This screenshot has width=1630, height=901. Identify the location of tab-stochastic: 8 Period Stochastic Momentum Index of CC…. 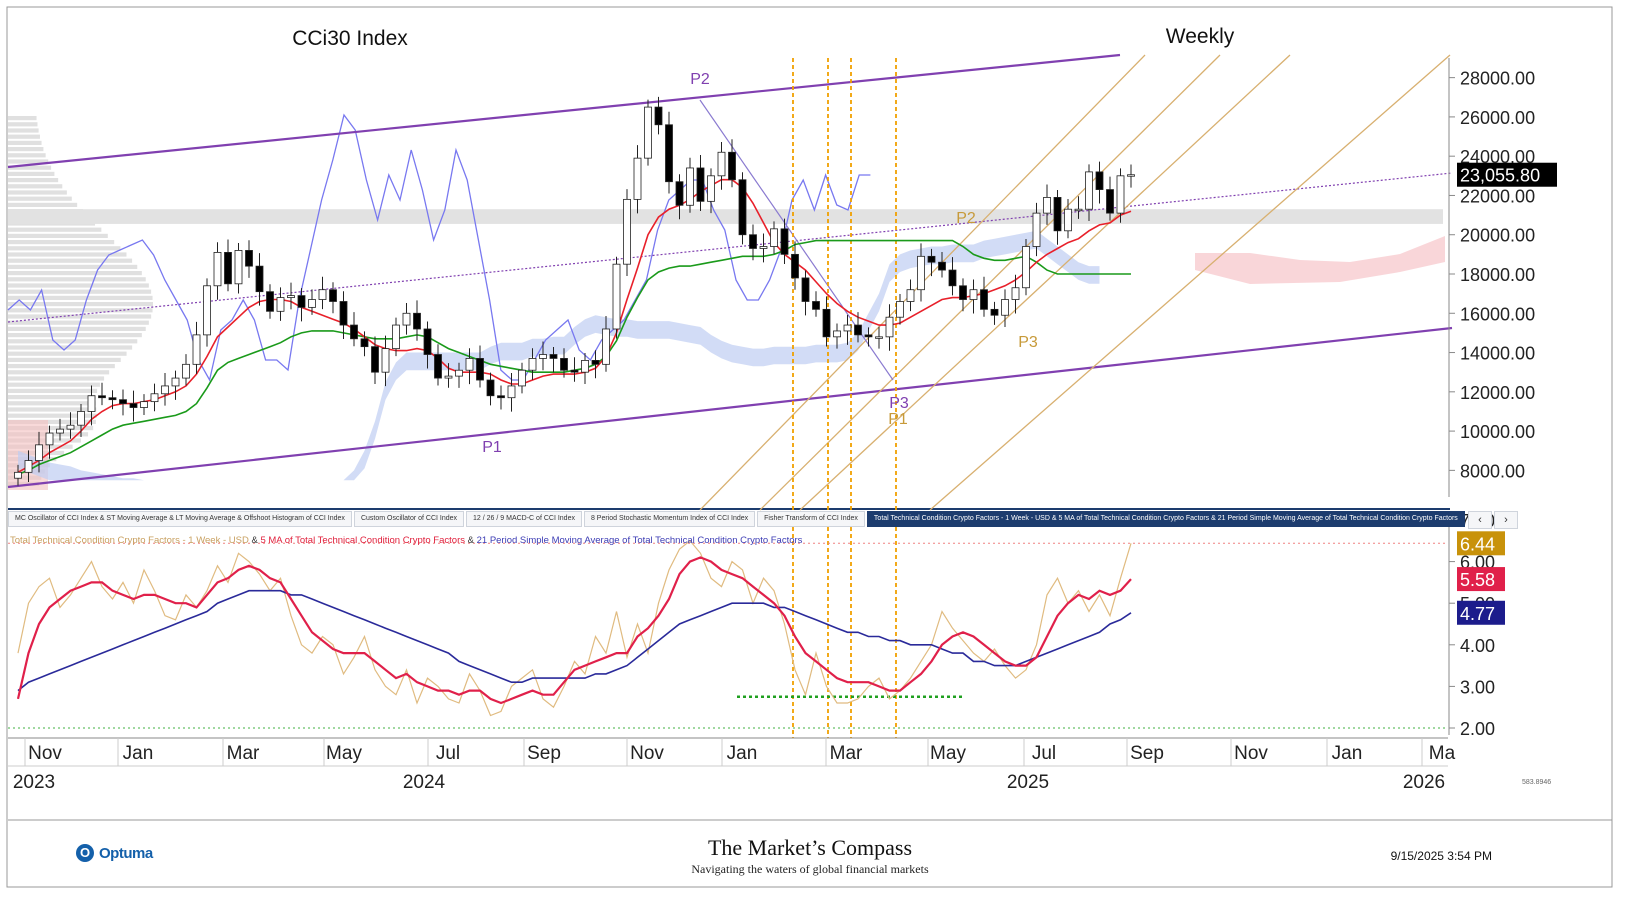
(669, 519).